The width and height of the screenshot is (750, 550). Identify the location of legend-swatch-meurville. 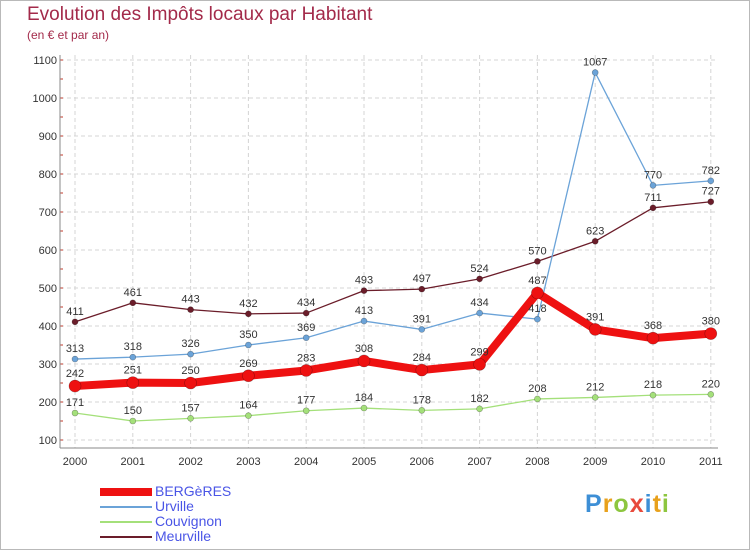
(126, 537).